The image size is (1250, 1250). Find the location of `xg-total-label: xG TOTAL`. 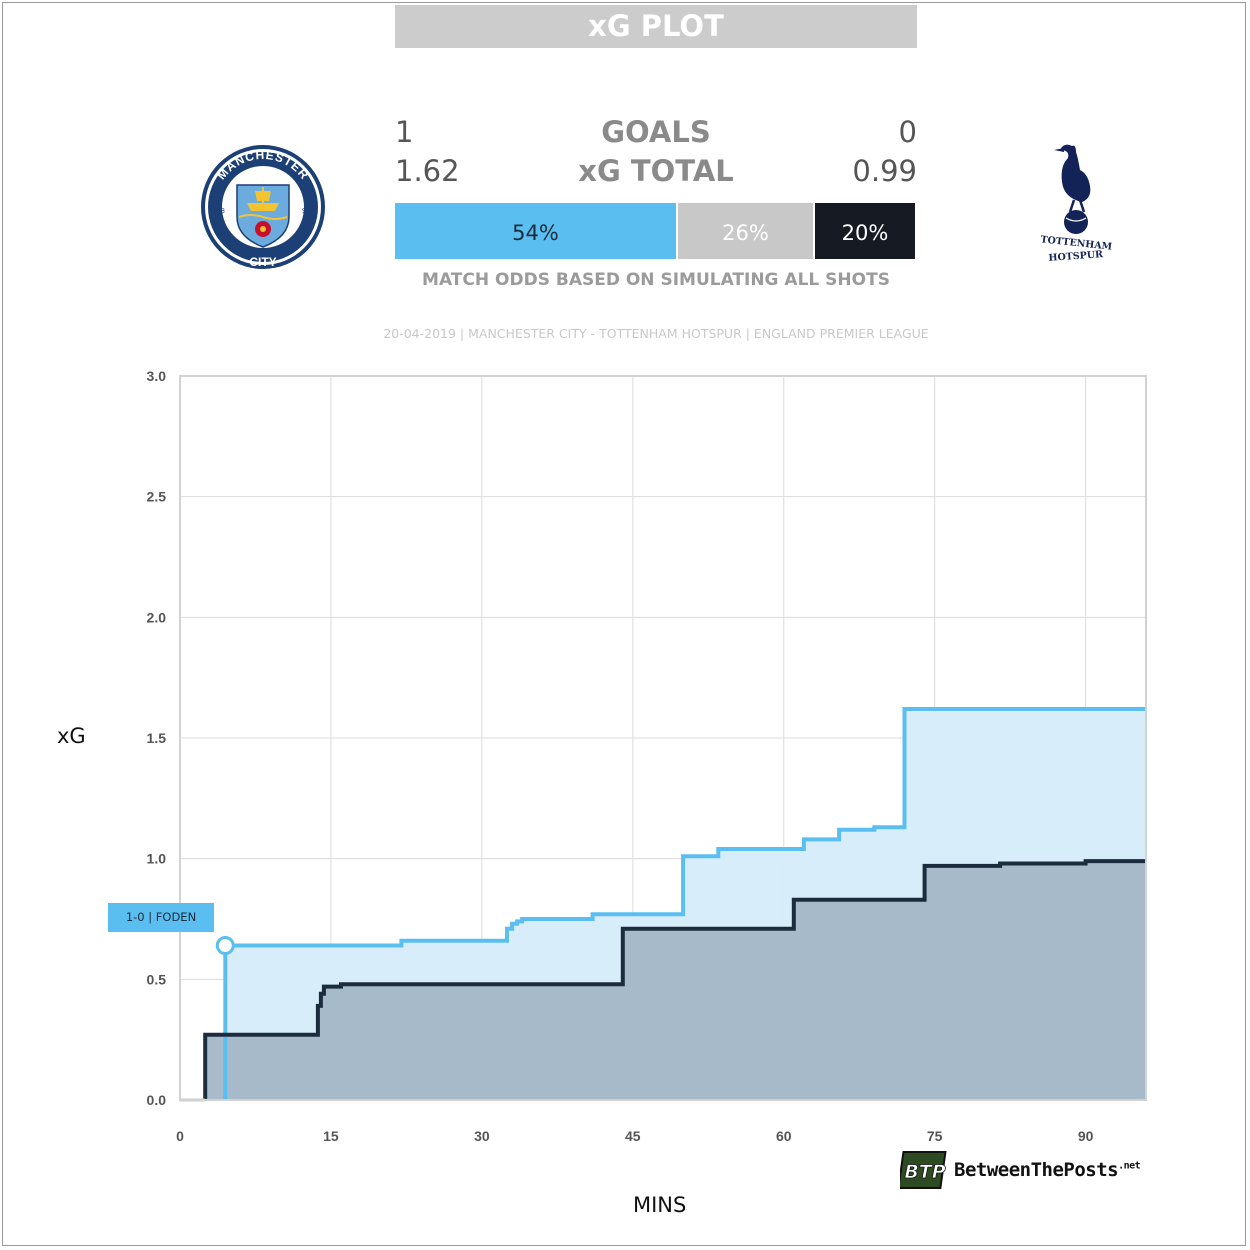

xg-total-label: xG TOTAL is located at coordinates (656, 171).